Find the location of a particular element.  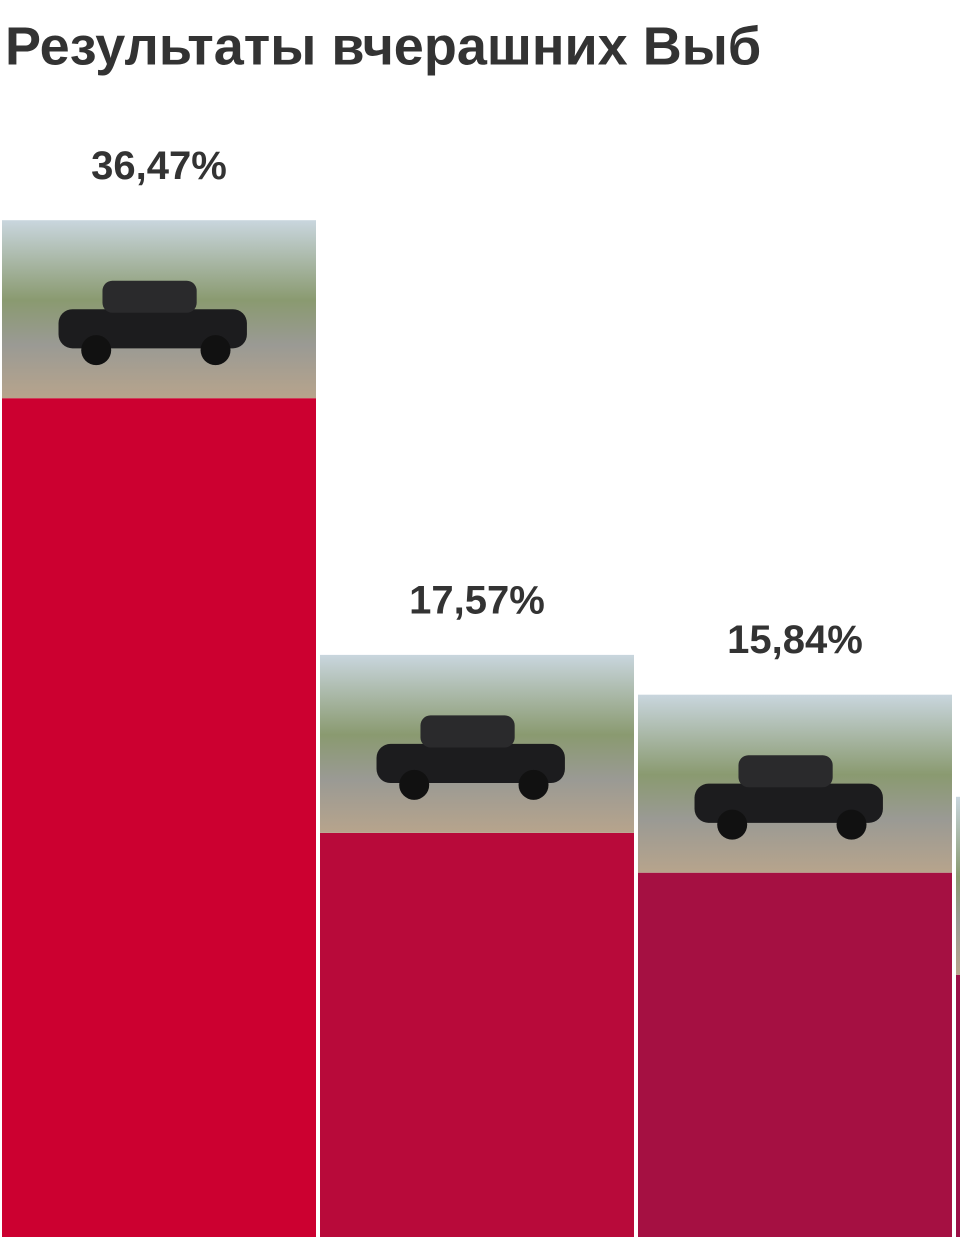

bar-photo is located at coordinates (958, 885).